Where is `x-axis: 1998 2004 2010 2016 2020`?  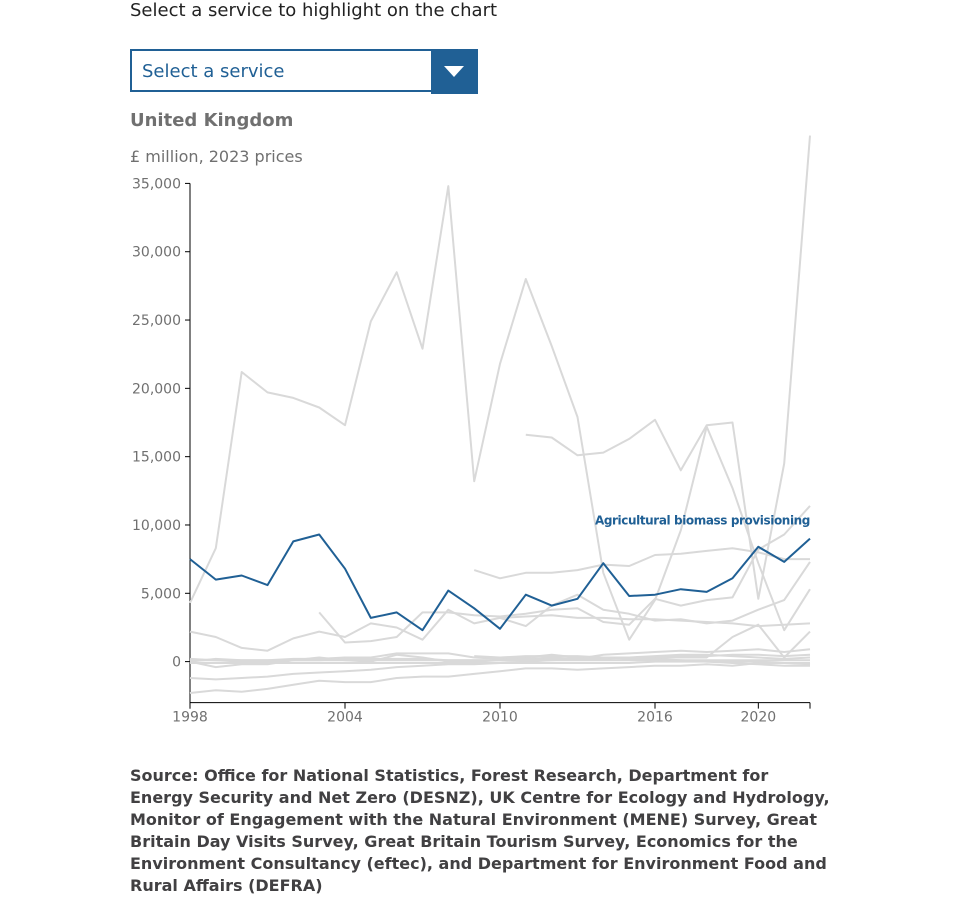 x-axis: 1998 2004 2010 2016 2020 is located at coordinates (491, 714).